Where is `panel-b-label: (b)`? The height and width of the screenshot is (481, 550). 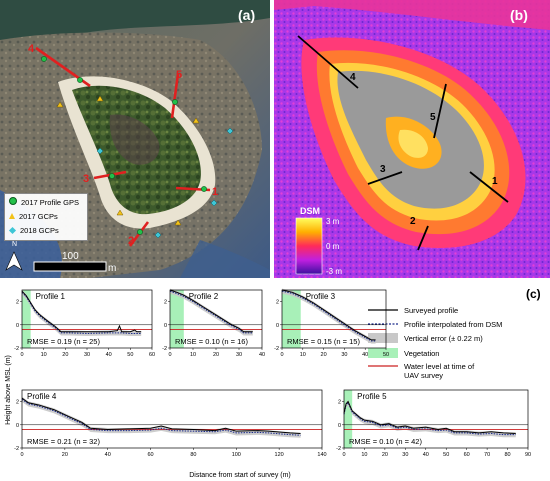 panel-b-label: (b) is located at coordinates (519, 15).